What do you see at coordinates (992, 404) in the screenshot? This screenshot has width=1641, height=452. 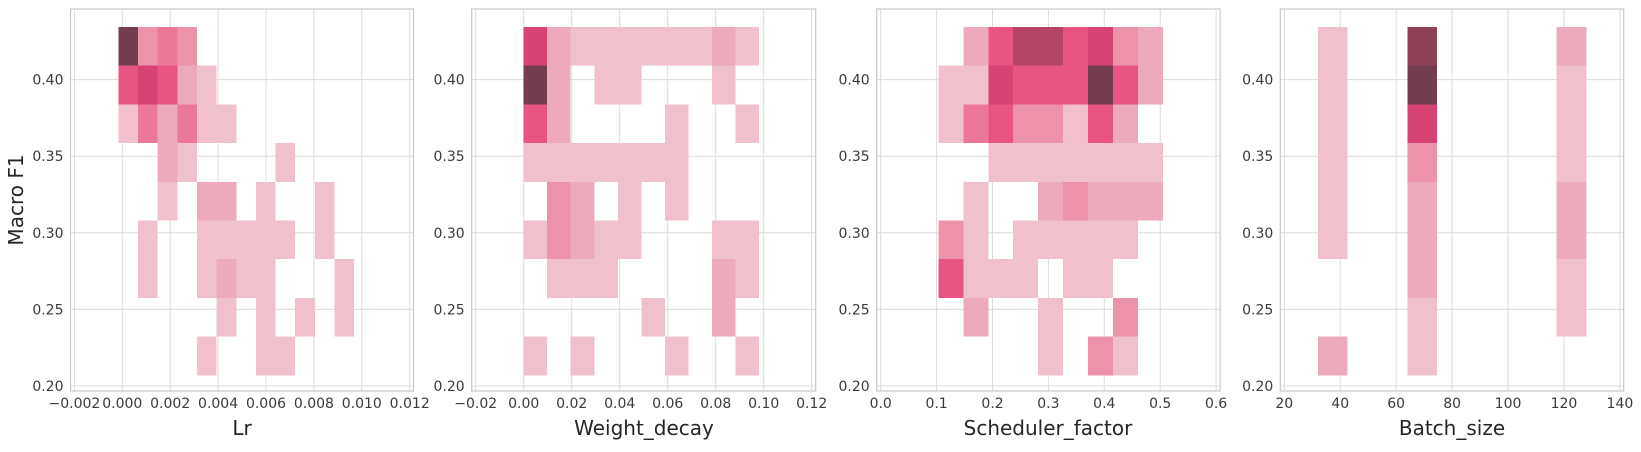 I see `x-tick-label: 0.2` at bounding box center [992, 404].